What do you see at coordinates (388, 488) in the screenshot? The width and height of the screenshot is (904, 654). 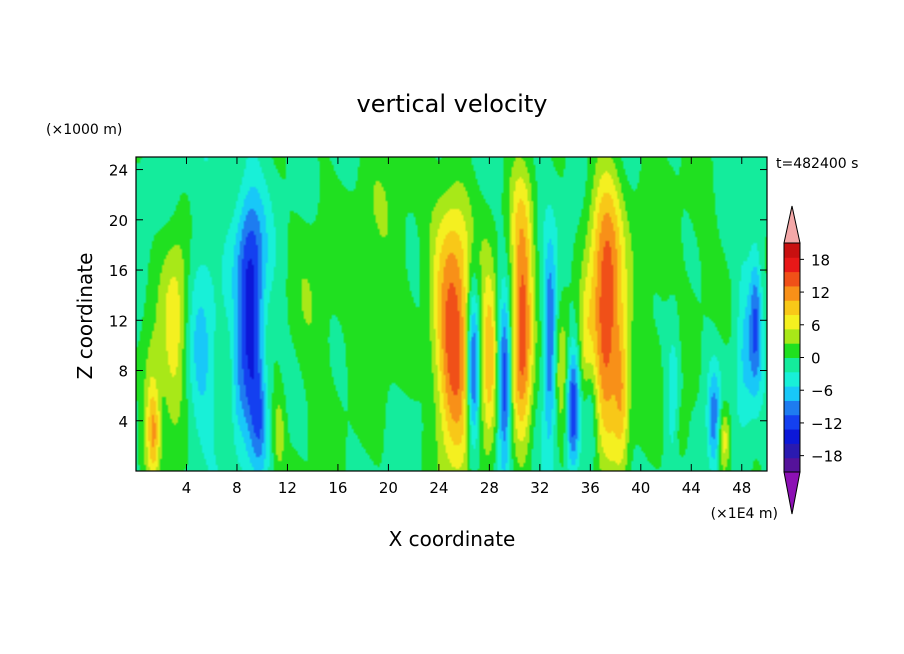 I see `x-tick-label: 20` at bounding box center [388, 488].